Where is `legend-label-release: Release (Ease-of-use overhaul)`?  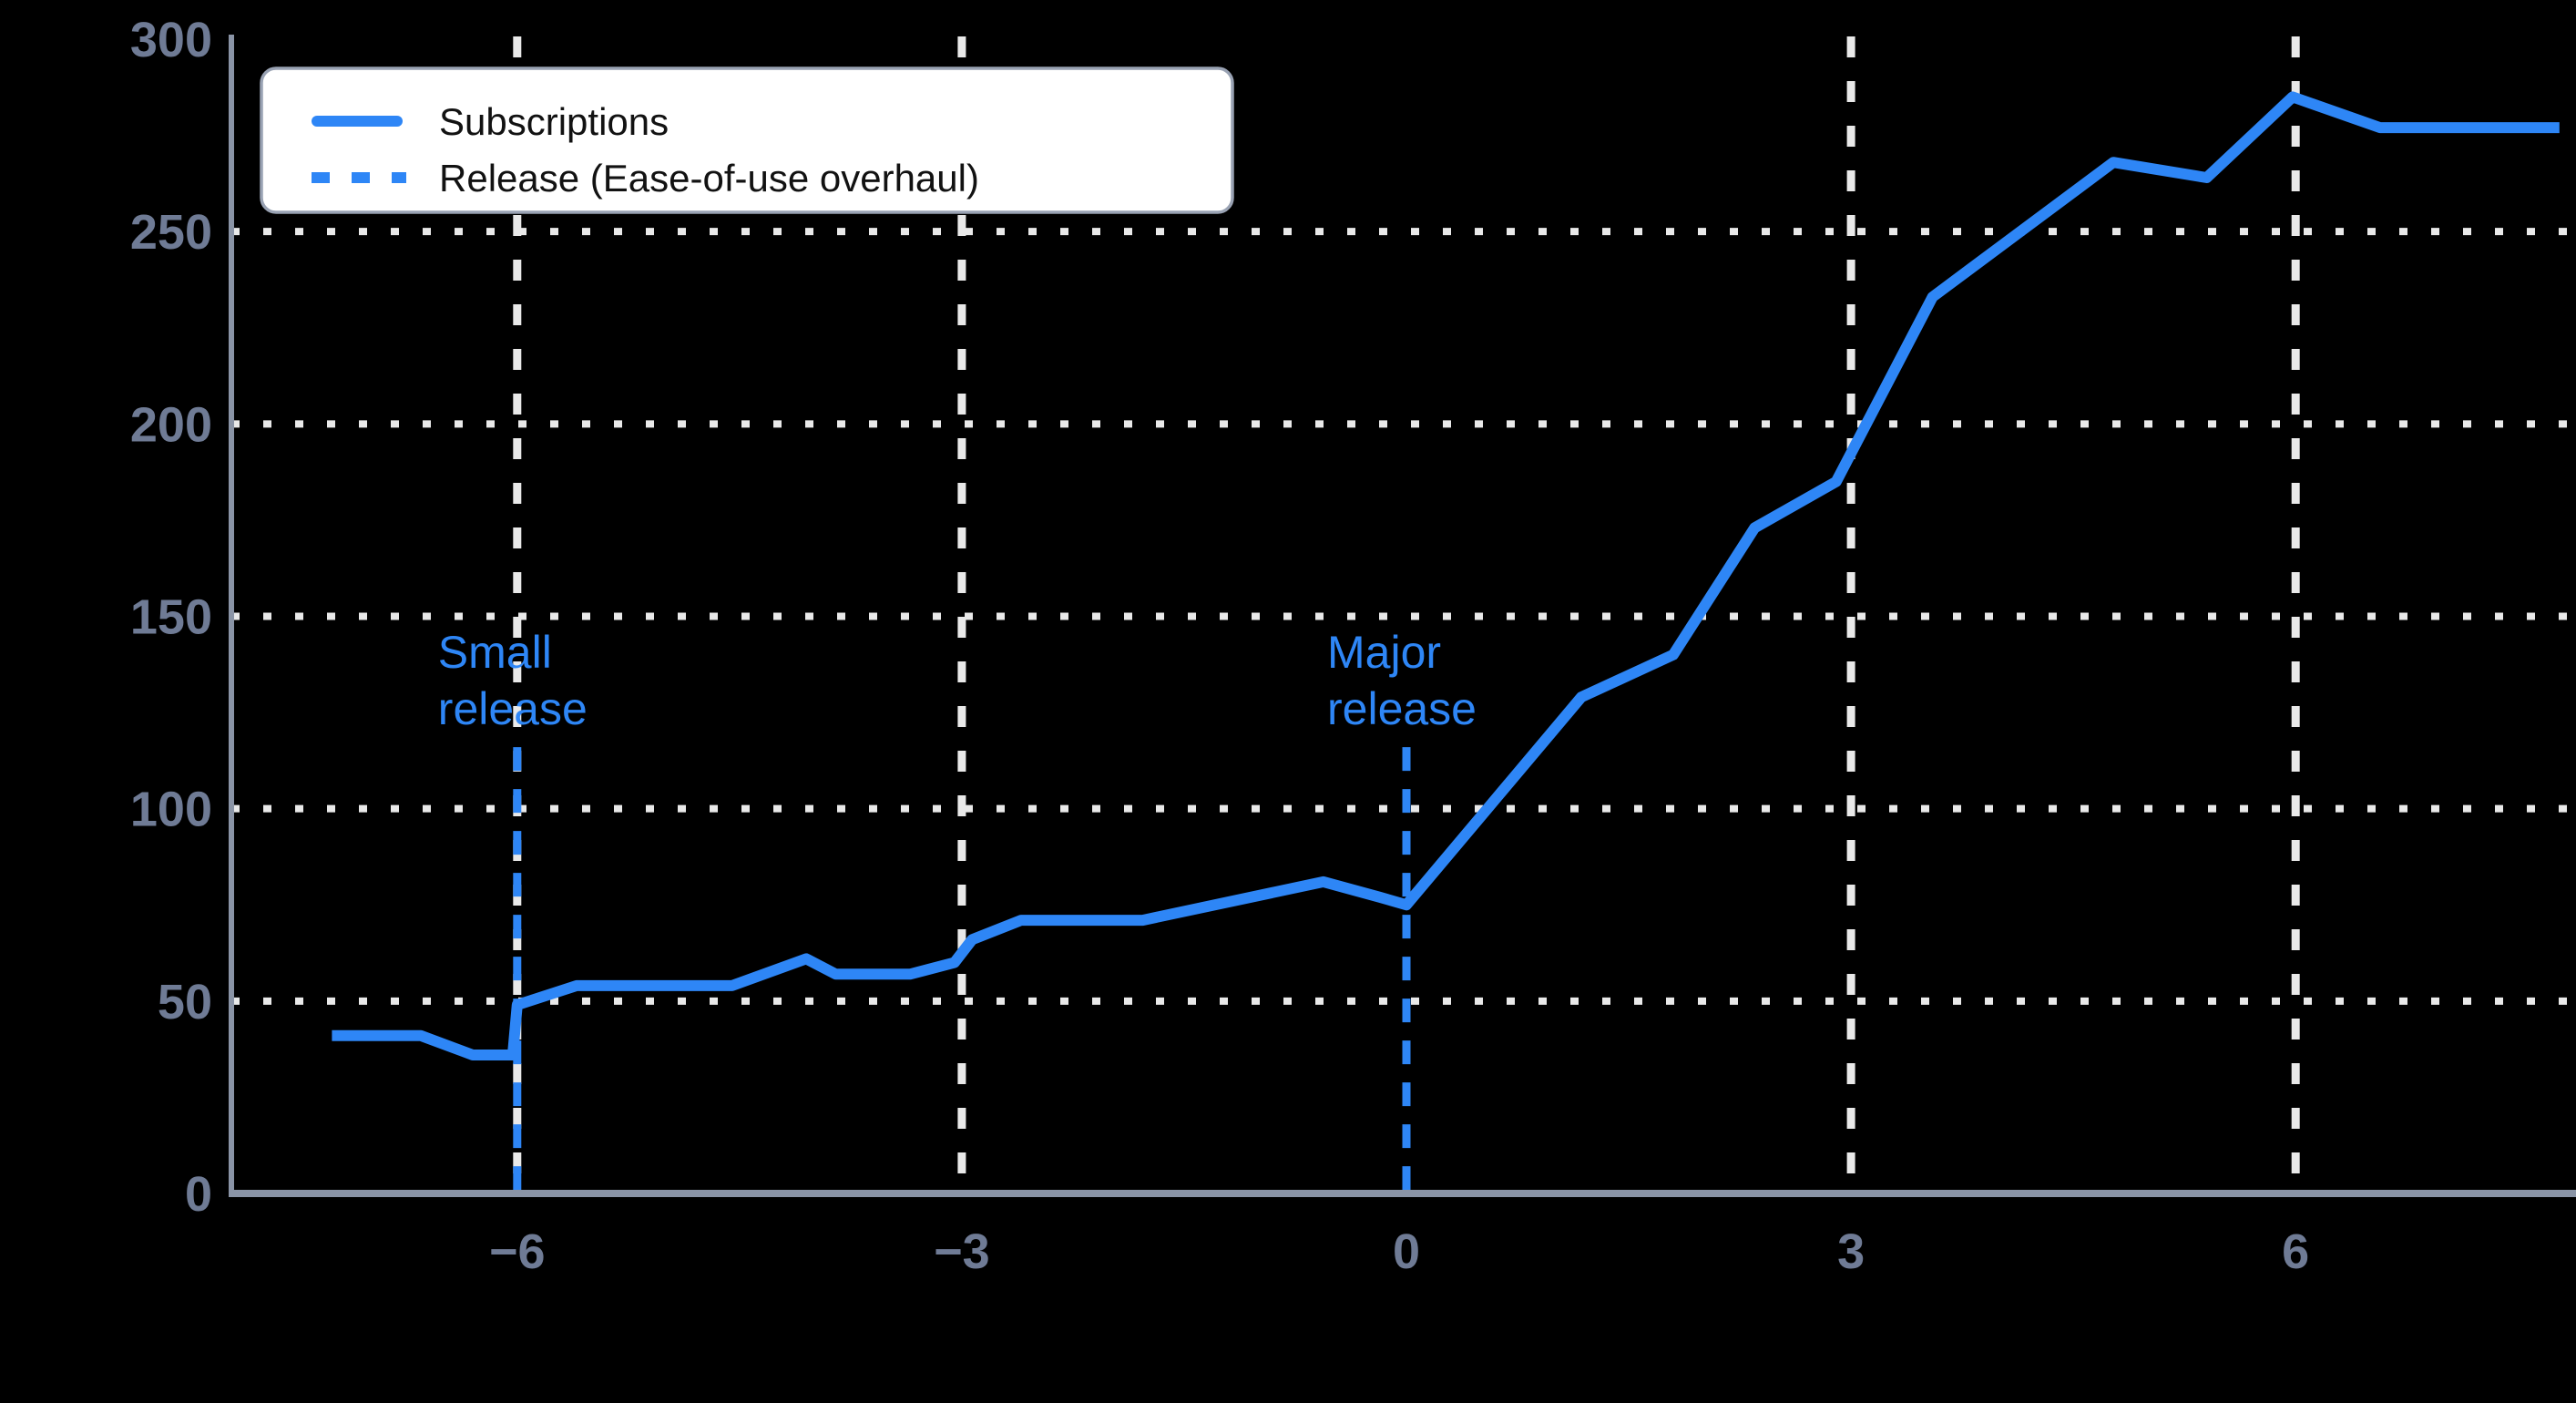
legend-label-release: Release (Ease-of-use overhaul) is located at coordinates (709, 179).